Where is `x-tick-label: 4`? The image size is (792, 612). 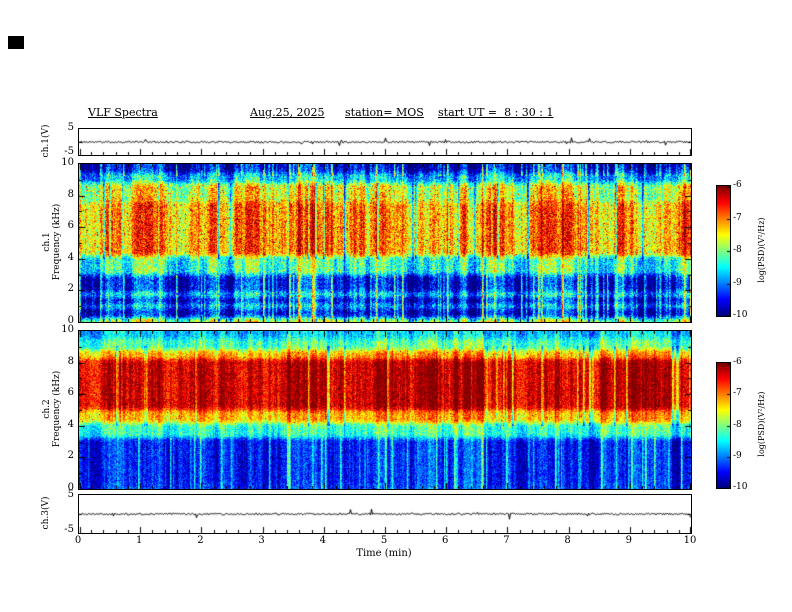
x-tick-label: 4 is located at coordinates (322, 540).